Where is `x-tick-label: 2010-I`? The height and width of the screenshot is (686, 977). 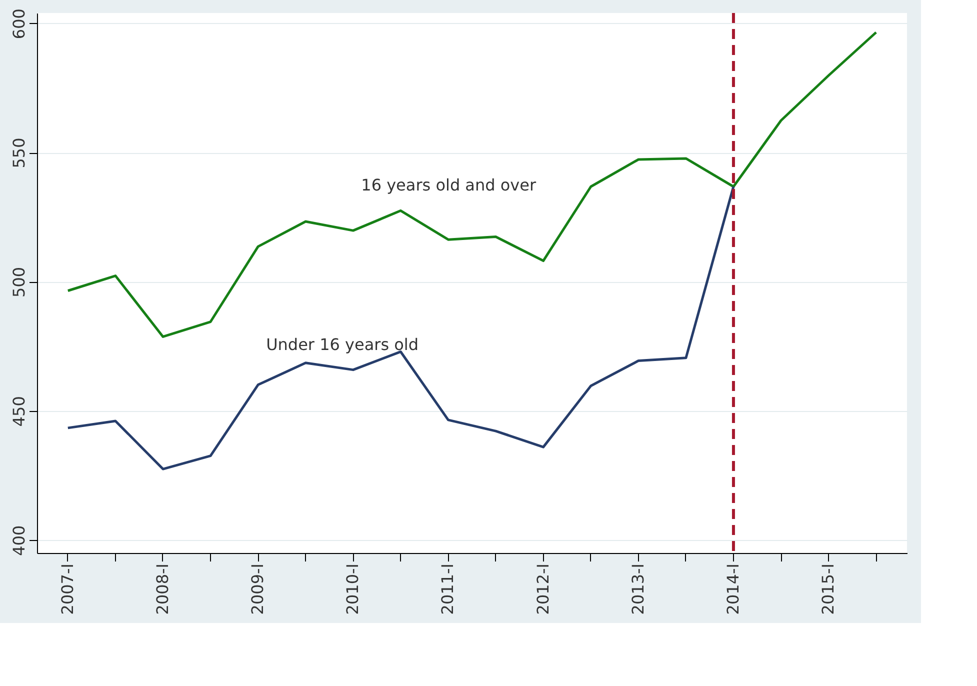
x-tick-label: 2010-I is located at coordinates (352, 589).